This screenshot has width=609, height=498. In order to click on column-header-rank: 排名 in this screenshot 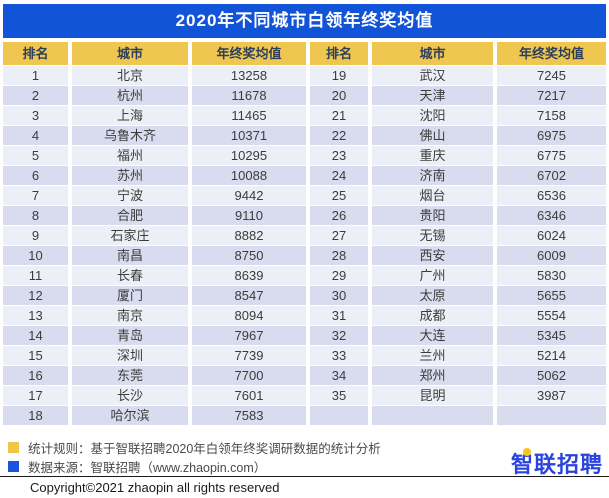, I will do `click(339, 53)`.